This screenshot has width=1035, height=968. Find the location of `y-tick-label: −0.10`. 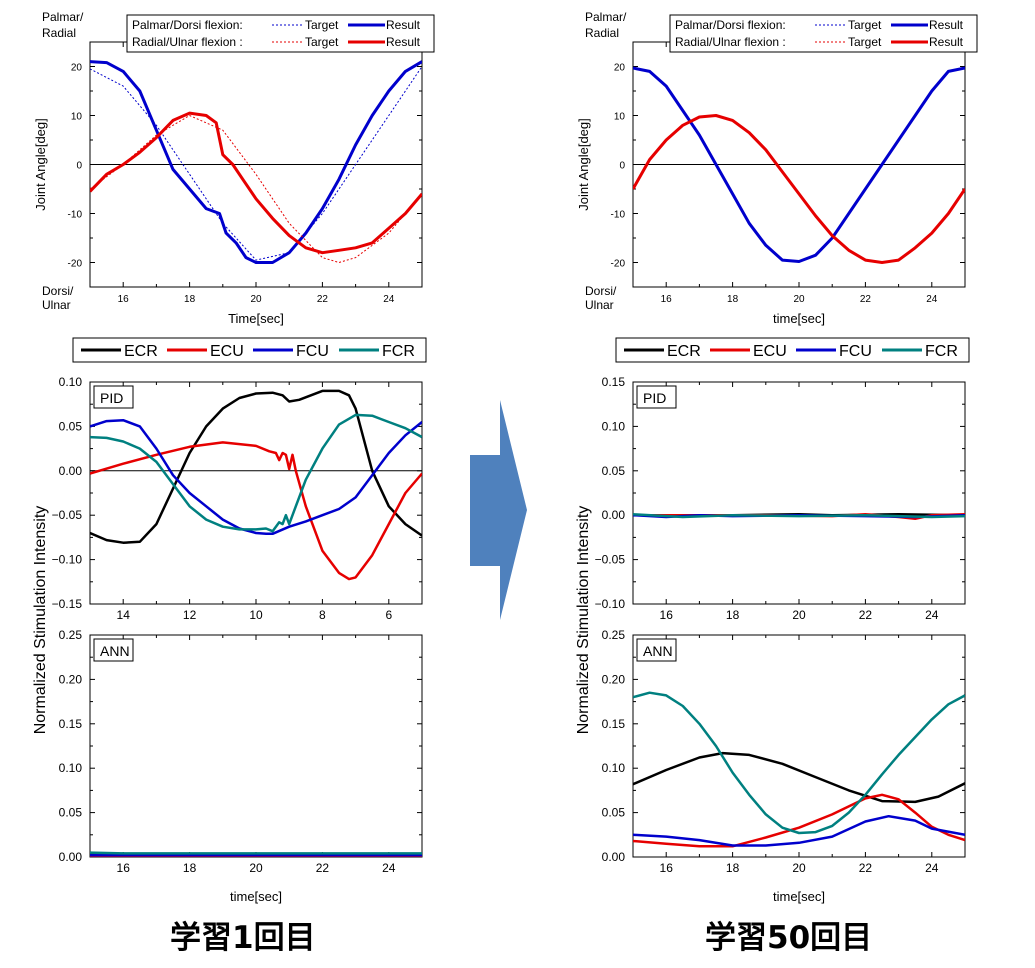

y-tick-label: −0.10 is located at coordinates (610, 604).